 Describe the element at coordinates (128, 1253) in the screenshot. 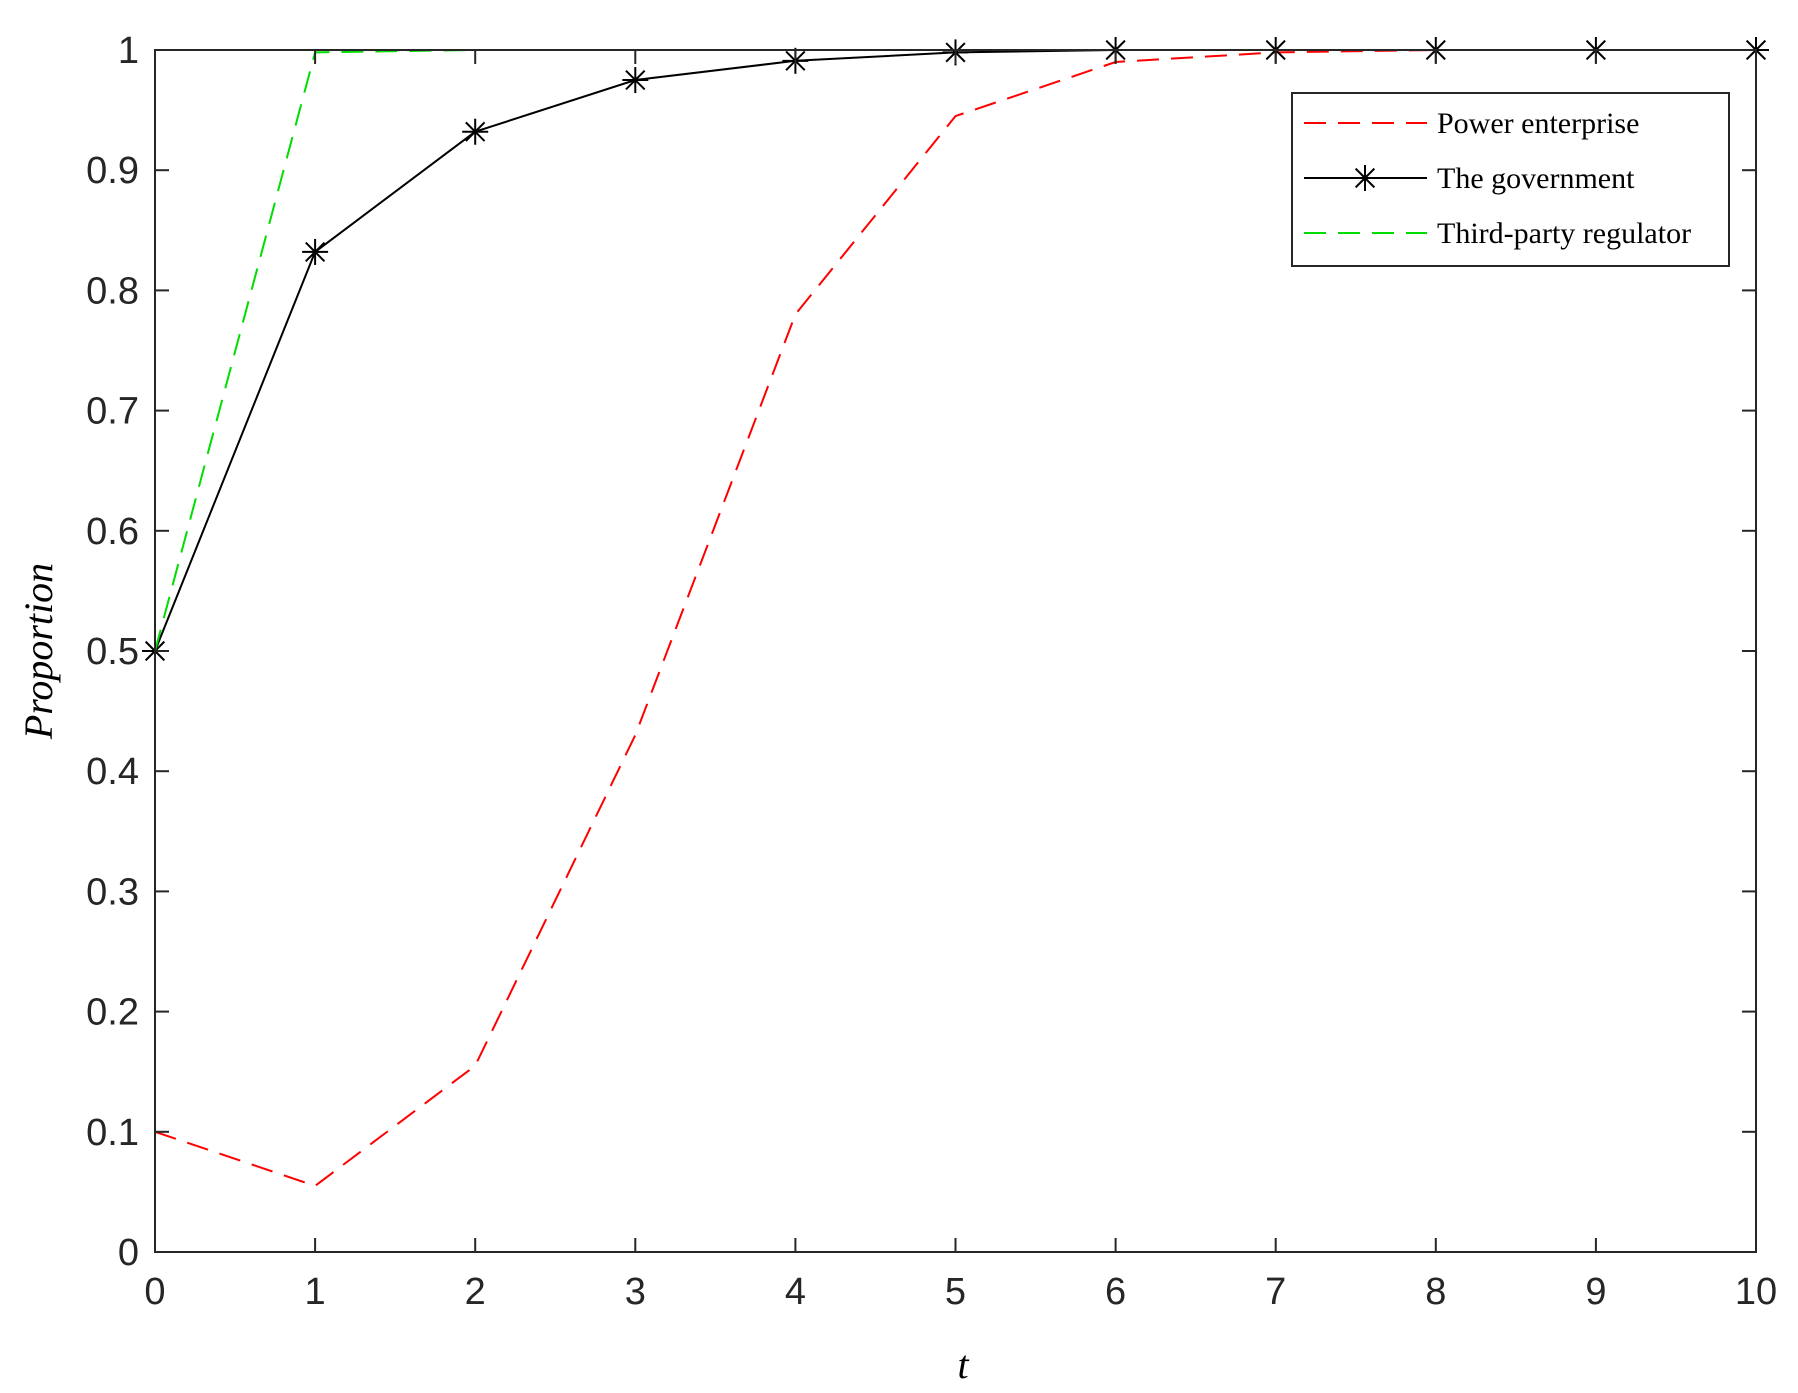

I see `y-tick-label-0: 0` at that location.